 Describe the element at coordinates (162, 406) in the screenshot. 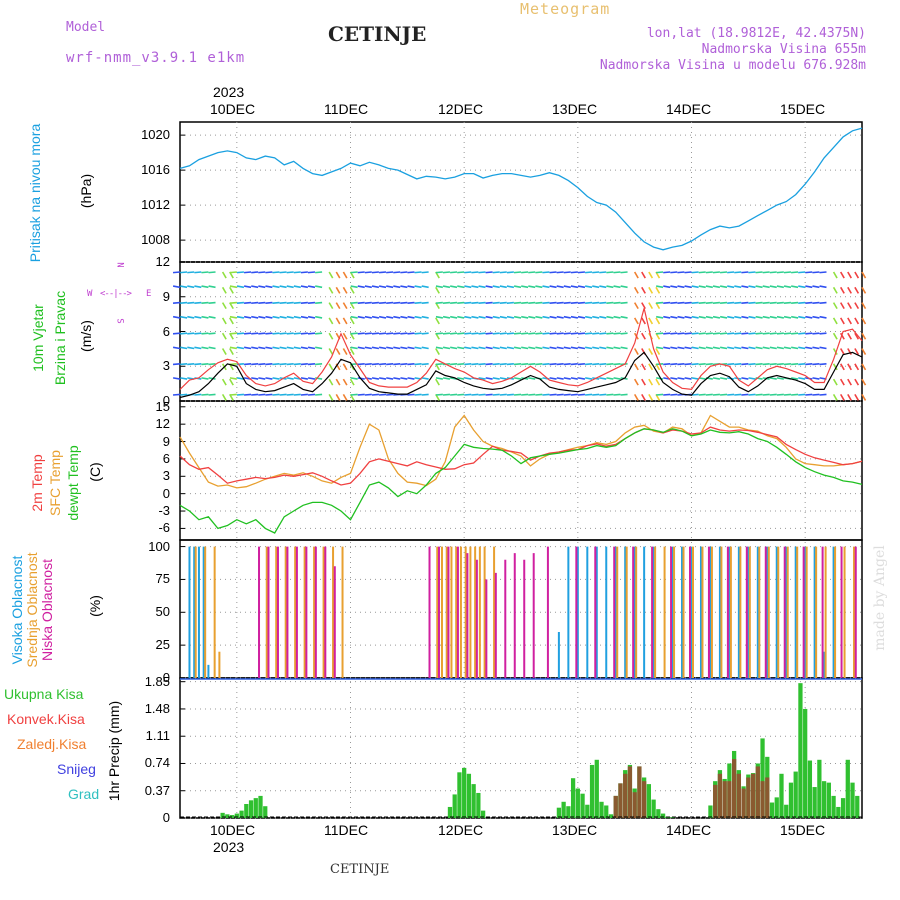

I see `temp-tick-label: 15` at that location.